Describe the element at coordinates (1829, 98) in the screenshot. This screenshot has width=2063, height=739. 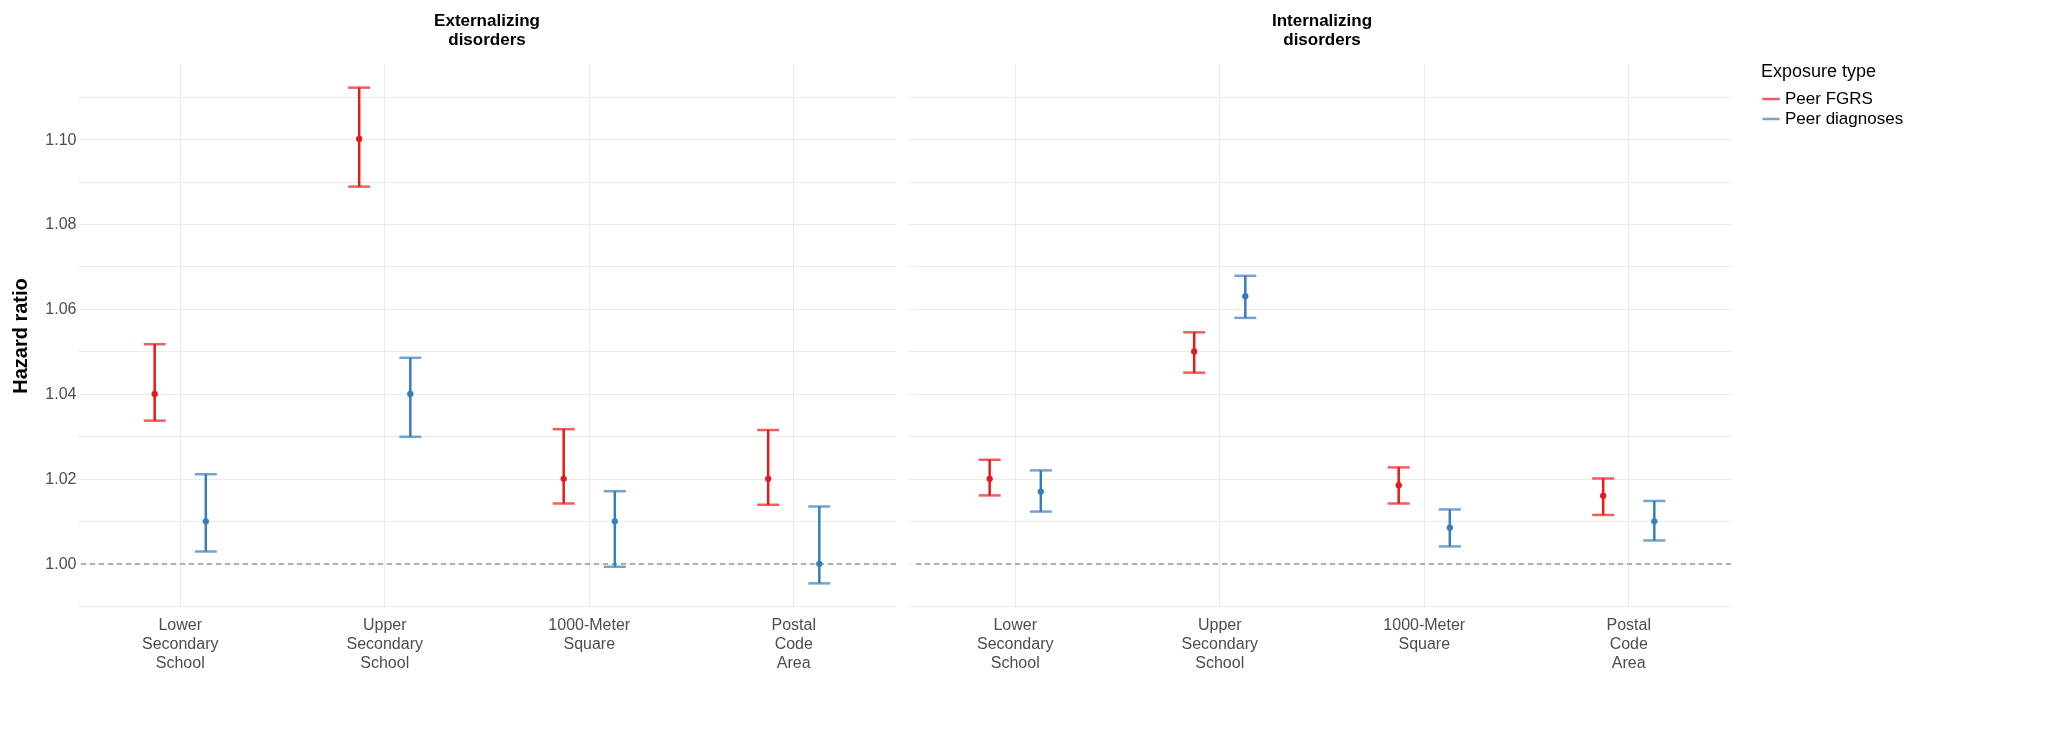
I see `legend-label: Peer FGRS` at that location.